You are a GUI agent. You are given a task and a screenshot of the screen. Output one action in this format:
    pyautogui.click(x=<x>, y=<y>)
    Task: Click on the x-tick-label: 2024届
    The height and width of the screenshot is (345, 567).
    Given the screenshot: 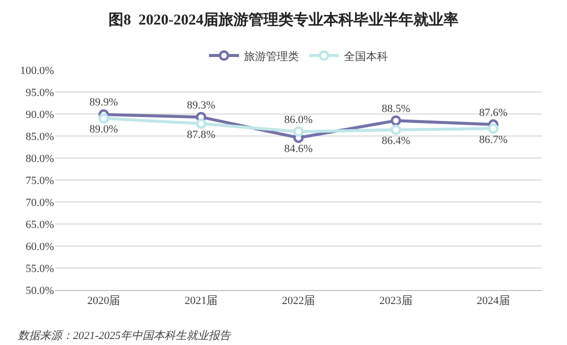 What is the action you would take?
    pyautogui.click(x=493, y=301)
    